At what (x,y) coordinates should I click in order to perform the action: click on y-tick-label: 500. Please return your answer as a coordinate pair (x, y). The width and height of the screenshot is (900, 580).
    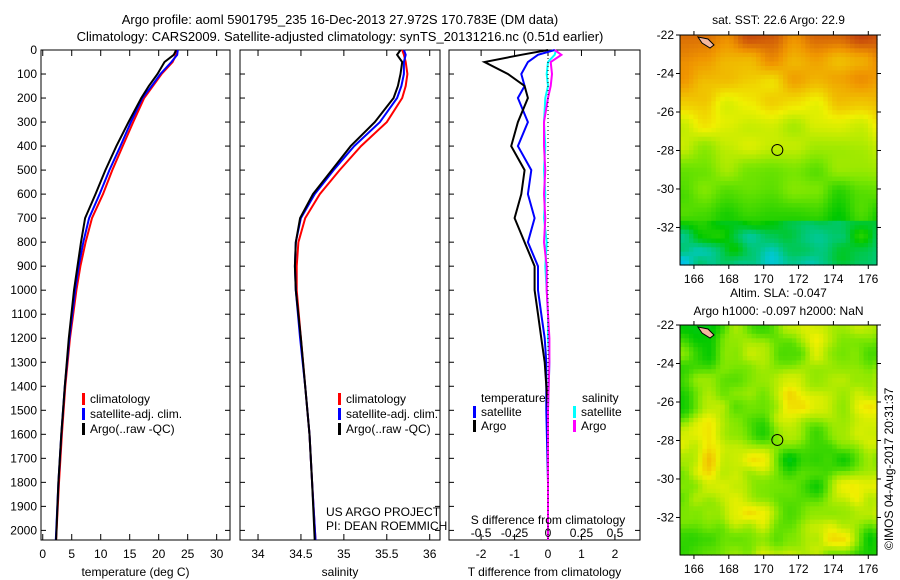
    Looking at the image, I should click on (27, 170).